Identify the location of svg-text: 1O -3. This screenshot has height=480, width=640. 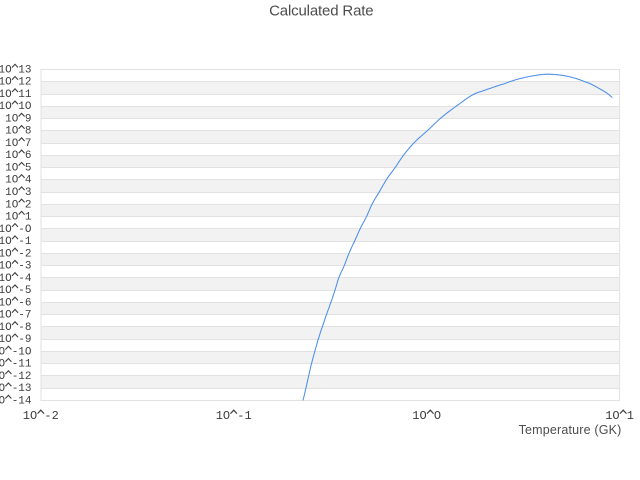
(16, 267).